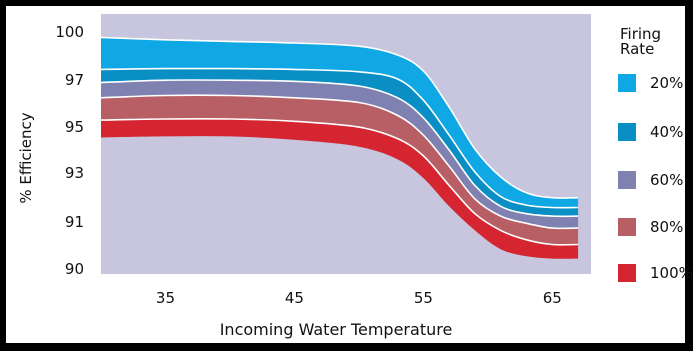 The width and height of the screenshot is (693, 351). What do you see at coordinates (641, 34) in the screenshot?
I see `legend-title-line: Firing` at bounding box center [641, 34].